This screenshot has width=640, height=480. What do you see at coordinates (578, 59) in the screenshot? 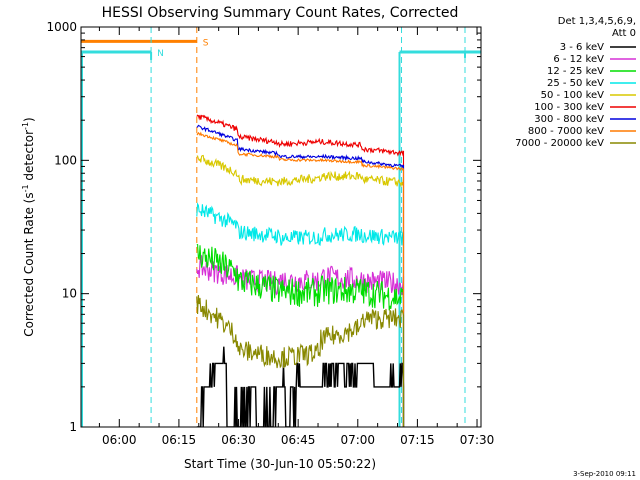
I see `legend-label: 6 - 12 keV` at bounding box center [578, 59].